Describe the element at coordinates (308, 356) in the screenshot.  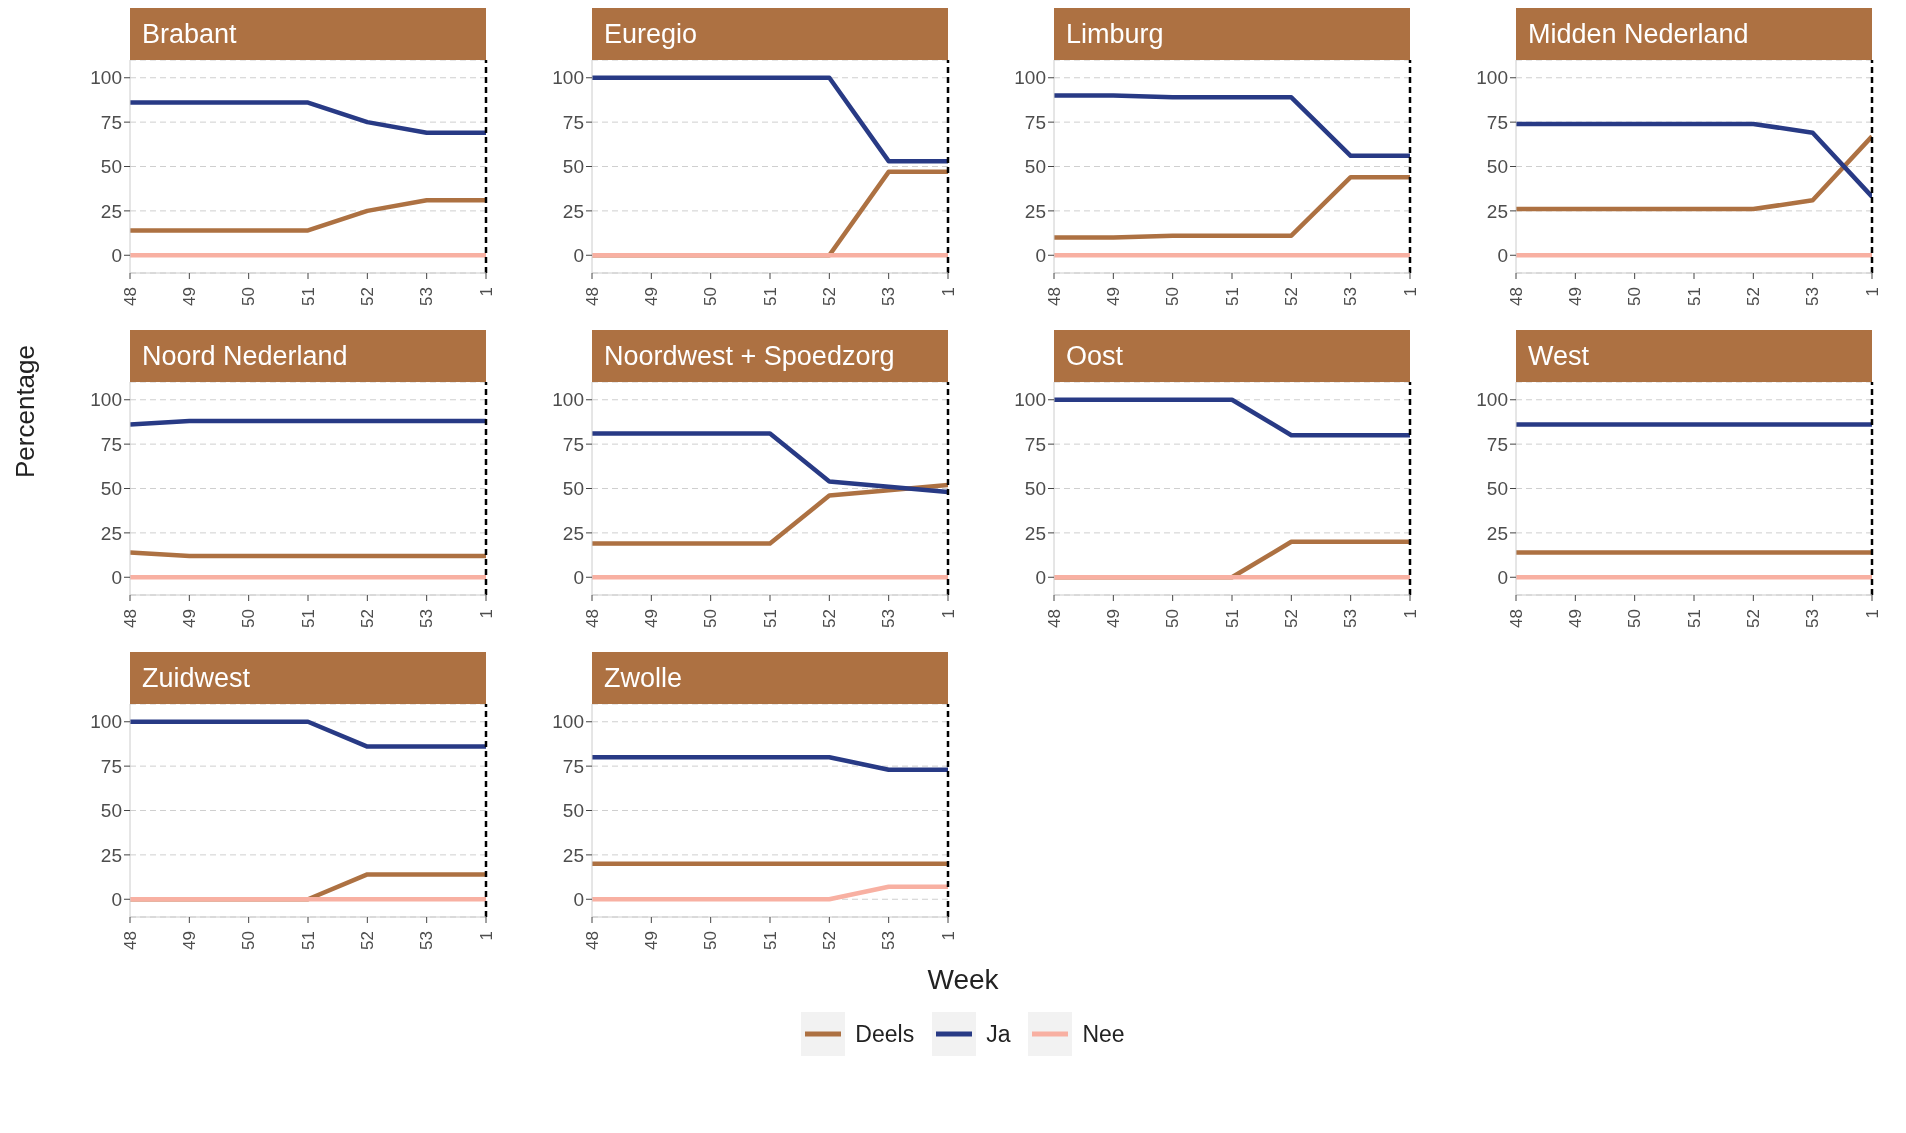
I see `chart-title: Noord Nederland` at that location.